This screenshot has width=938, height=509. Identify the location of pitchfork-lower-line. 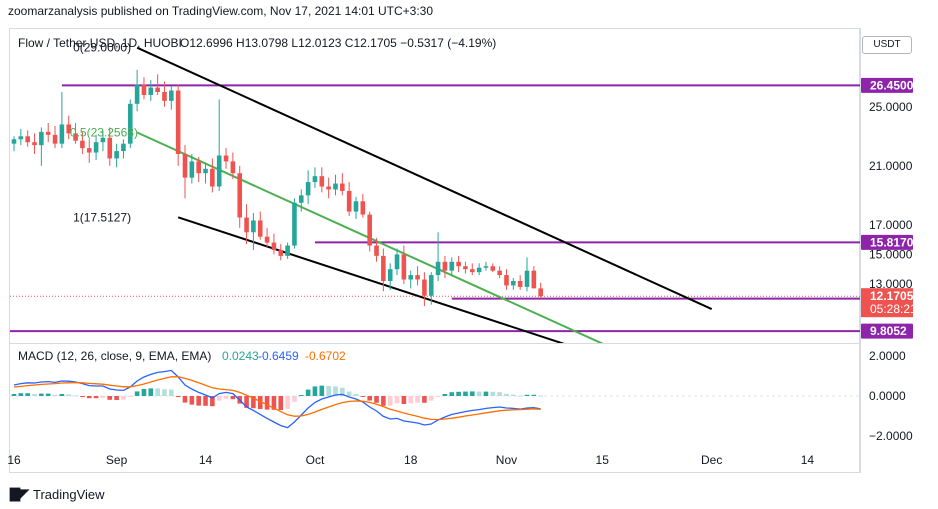
(376, 281).